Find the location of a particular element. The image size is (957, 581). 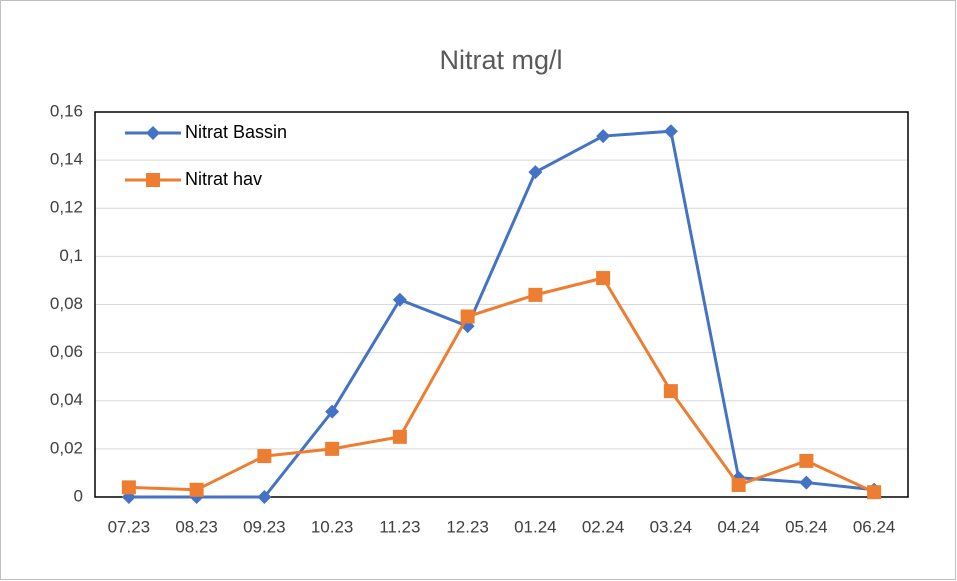

x-tick-label: 08.23 is located at coordinates (196, 526).